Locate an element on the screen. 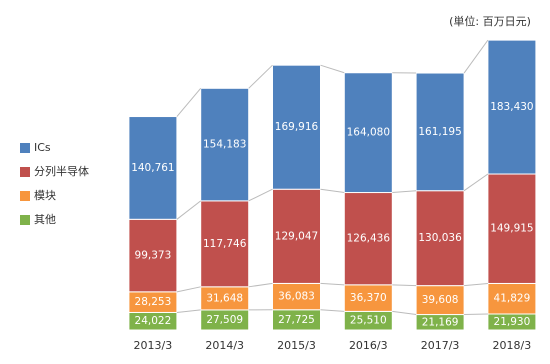 The width and height of the screenshot is (550, 364). x-tick-label: 2014/3 is located at coordinates (224, 345).